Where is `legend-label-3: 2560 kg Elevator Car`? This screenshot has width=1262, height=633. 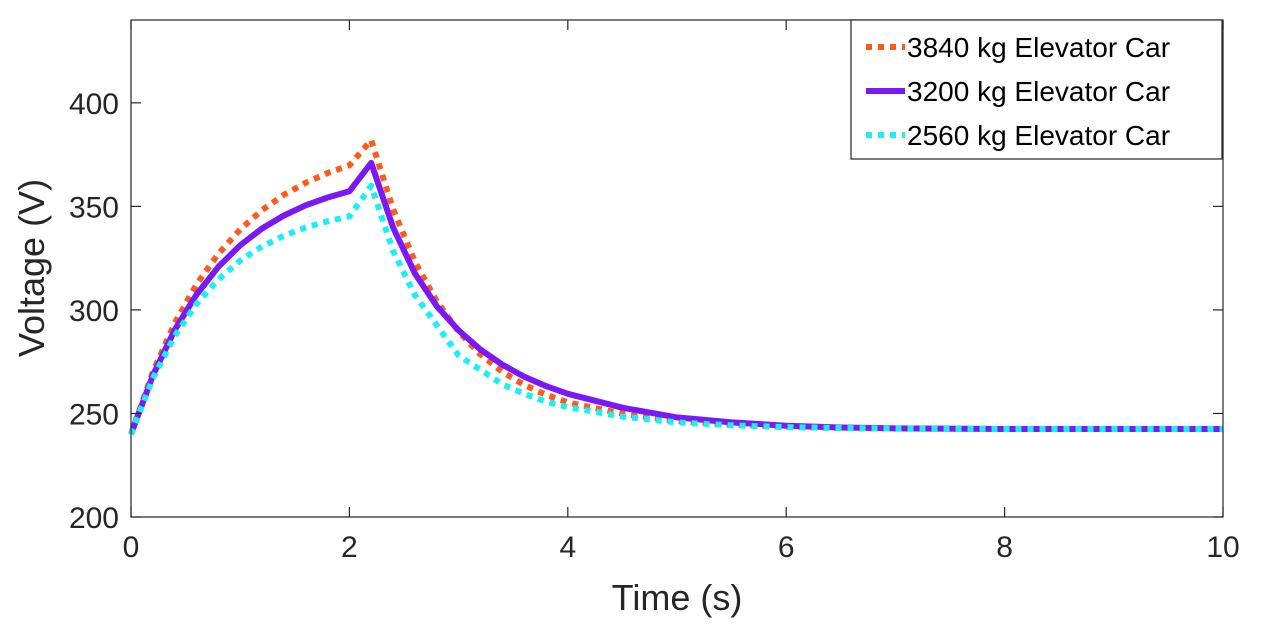 legend-label-3: 2560 kg Elevator Car is located at coordinates (1038, 135).